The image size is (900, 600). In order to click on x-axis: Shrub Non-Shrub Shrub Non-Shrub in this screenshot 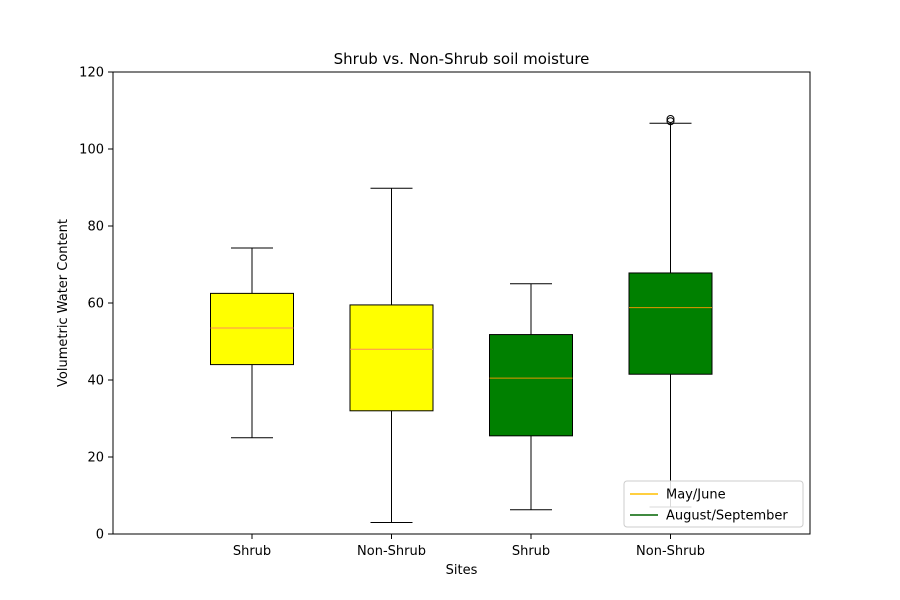, I will do `click(469, 546)`.